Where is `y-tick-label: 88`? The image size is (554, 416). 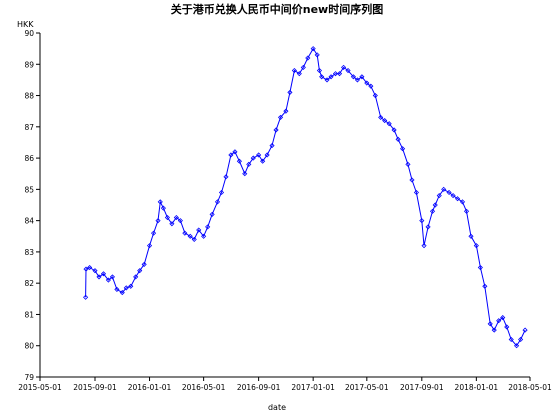
y-tick-label: 88 is located at coordinates (29, 96).